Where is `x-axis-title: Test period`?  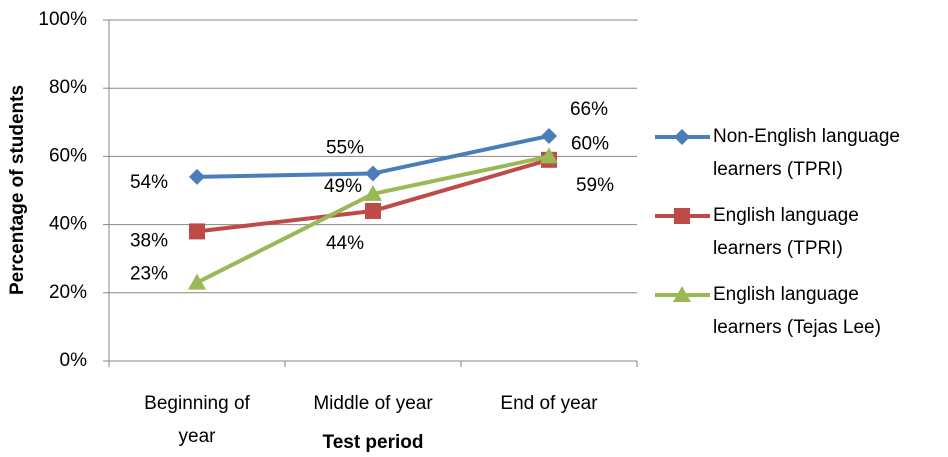
x-axis-title: Test period is located at coordinates (373, 442).